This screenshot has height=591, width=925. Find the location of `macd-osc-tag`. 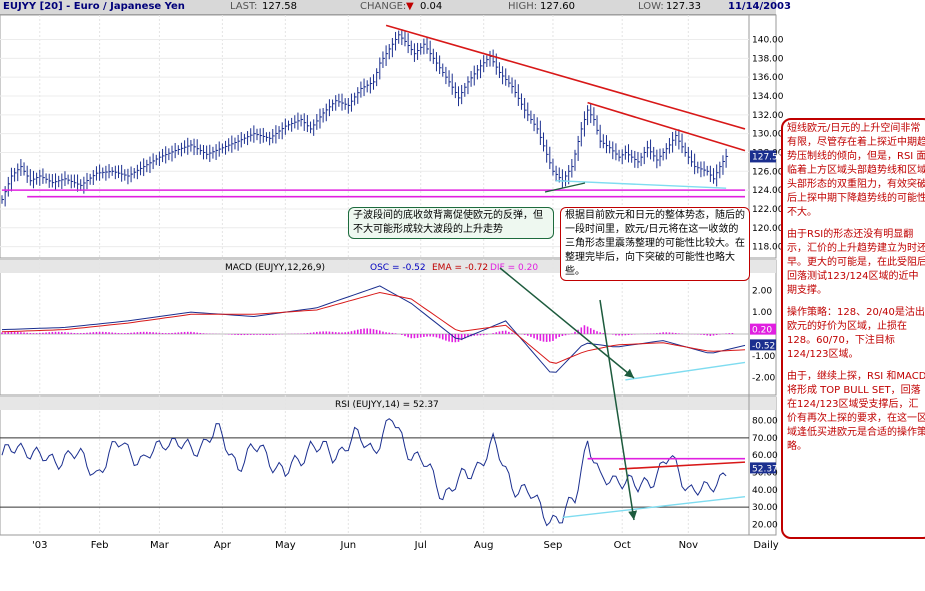

macd-osc-tag is located at coordinates (763, 345).